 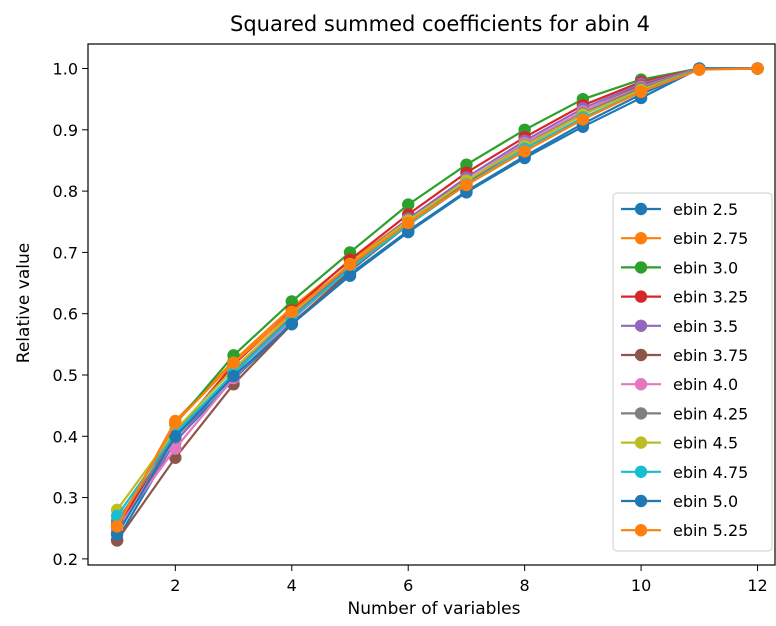 I want to click on legend-label: ebin 2.5, so click(x=705, y=209).